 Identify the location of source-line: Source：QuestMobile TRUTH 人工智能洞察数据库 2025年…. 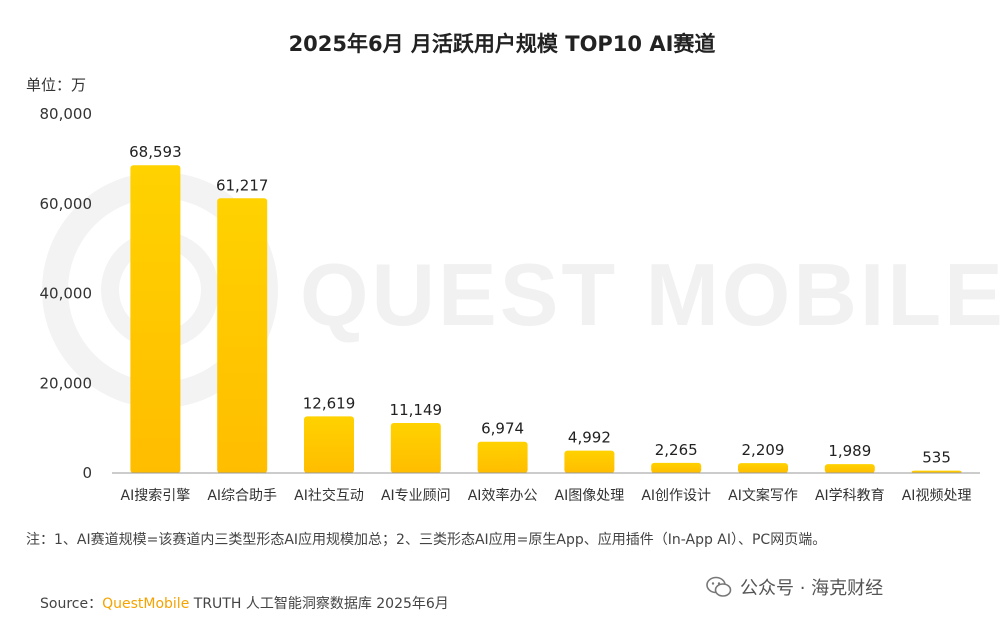
(244, 603).